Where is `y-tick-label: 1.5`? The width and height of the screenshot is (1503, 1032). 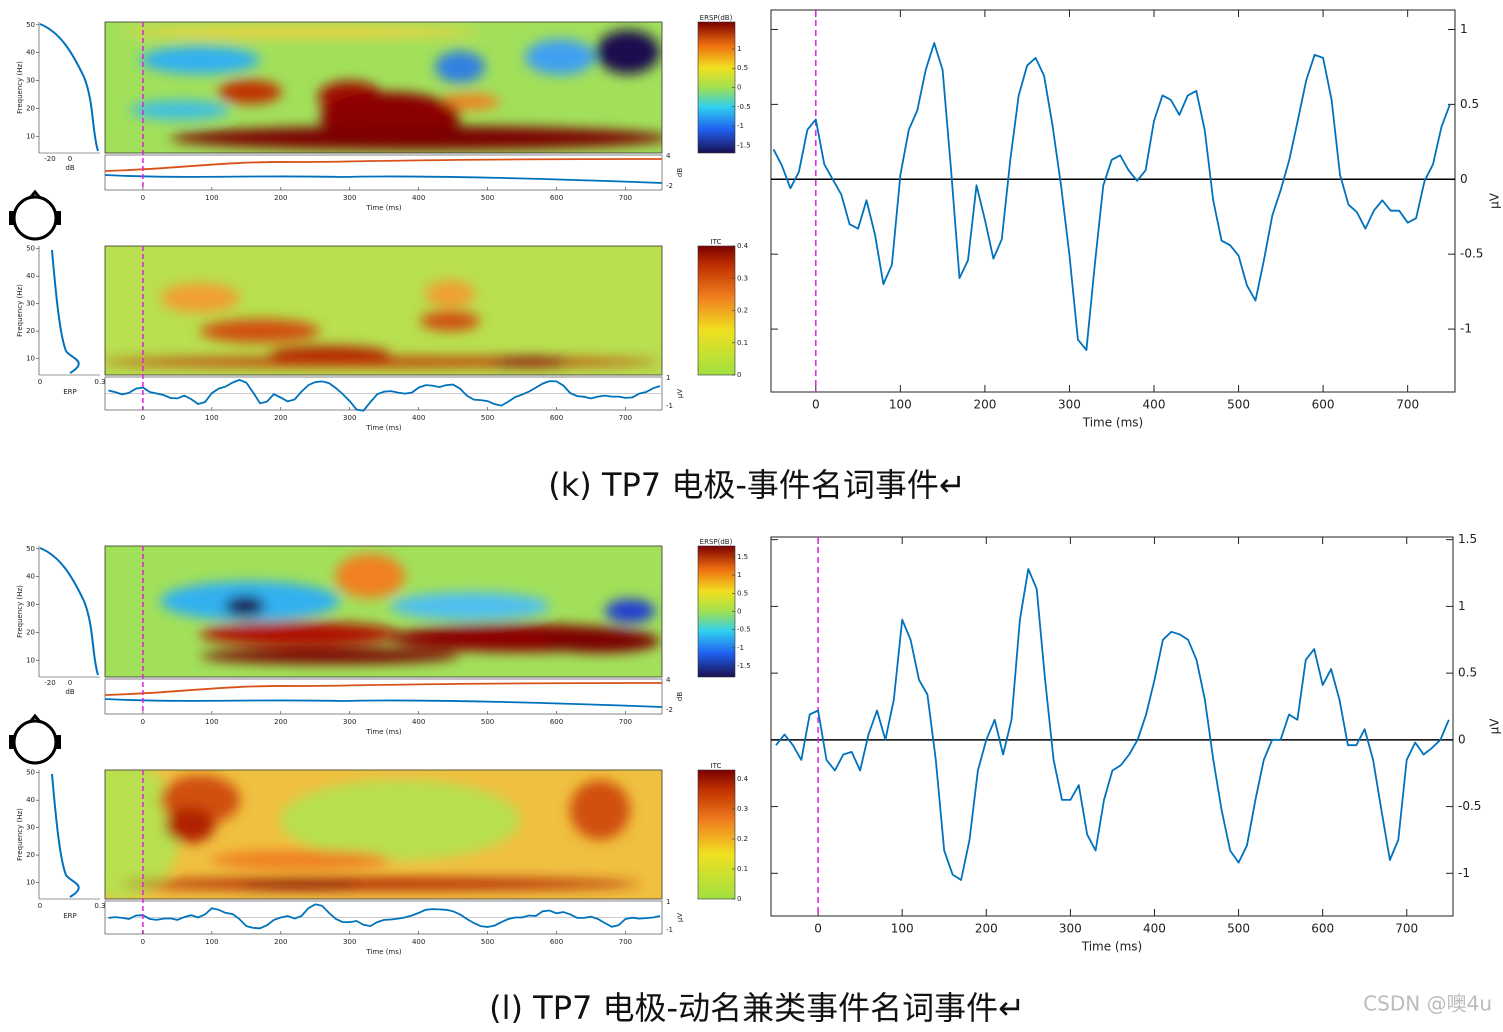 y-tick-label: 1.5 is located at coordinates (1467, 539).